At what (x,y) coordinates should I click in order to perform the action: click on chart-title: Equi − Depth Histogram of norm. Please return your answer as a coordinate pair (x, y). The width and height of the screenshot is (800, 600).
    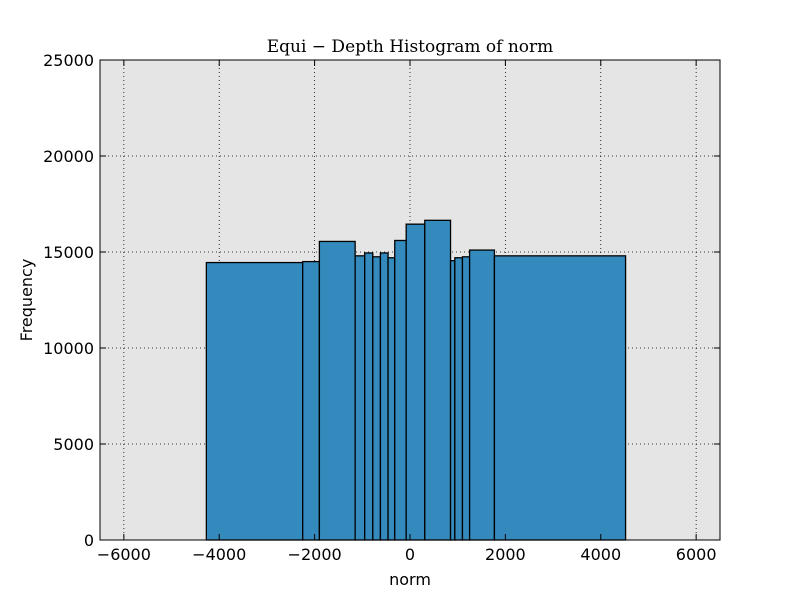
    Looking at the image, I should click on (410, 47).